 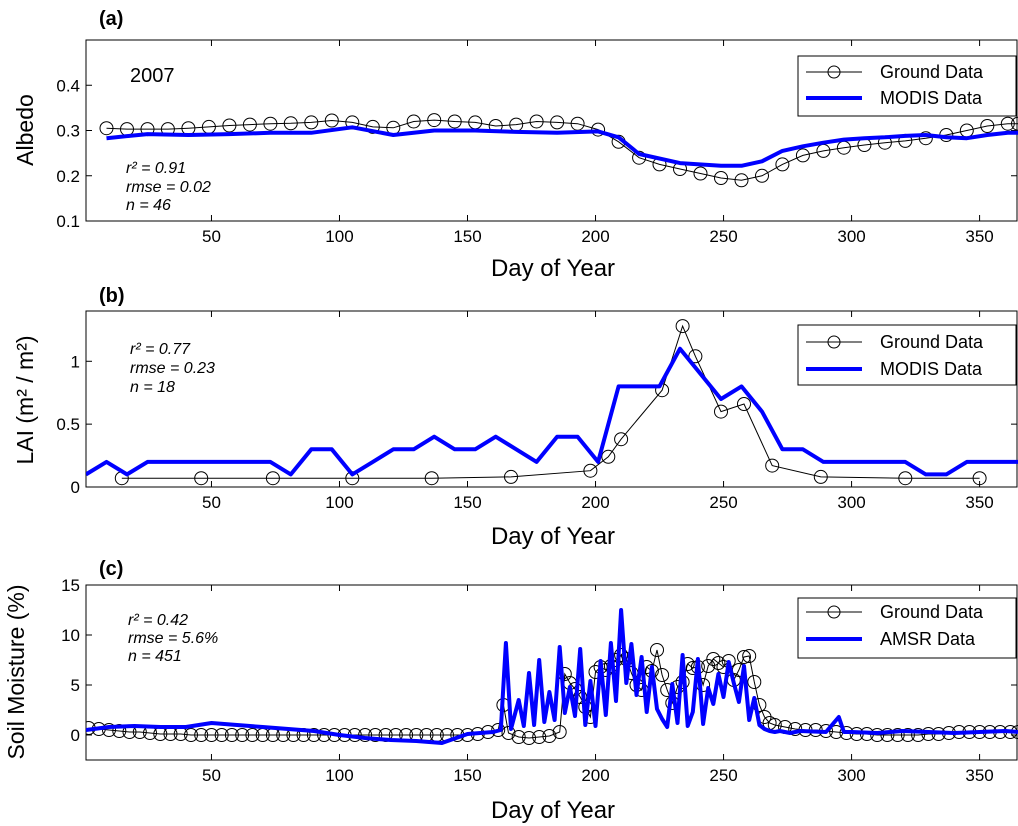 I want to click on panel-b-label: (b), so click(x=112, y=296).